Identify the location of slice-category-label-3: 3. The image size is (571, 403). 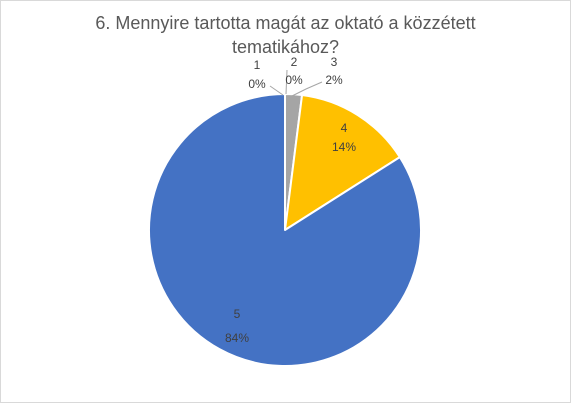
(334, 62).